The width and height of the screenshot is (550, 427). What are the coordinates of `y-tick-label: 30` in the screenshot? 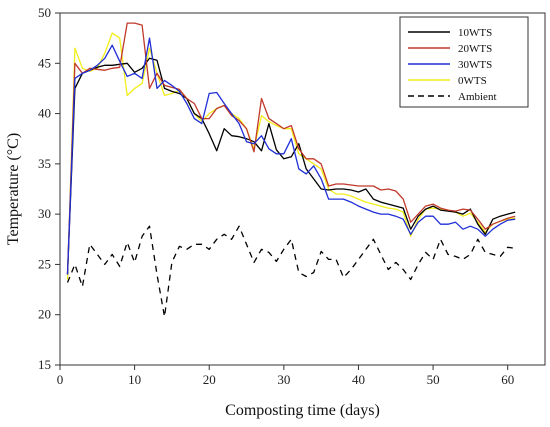 It's located at (44, 213).